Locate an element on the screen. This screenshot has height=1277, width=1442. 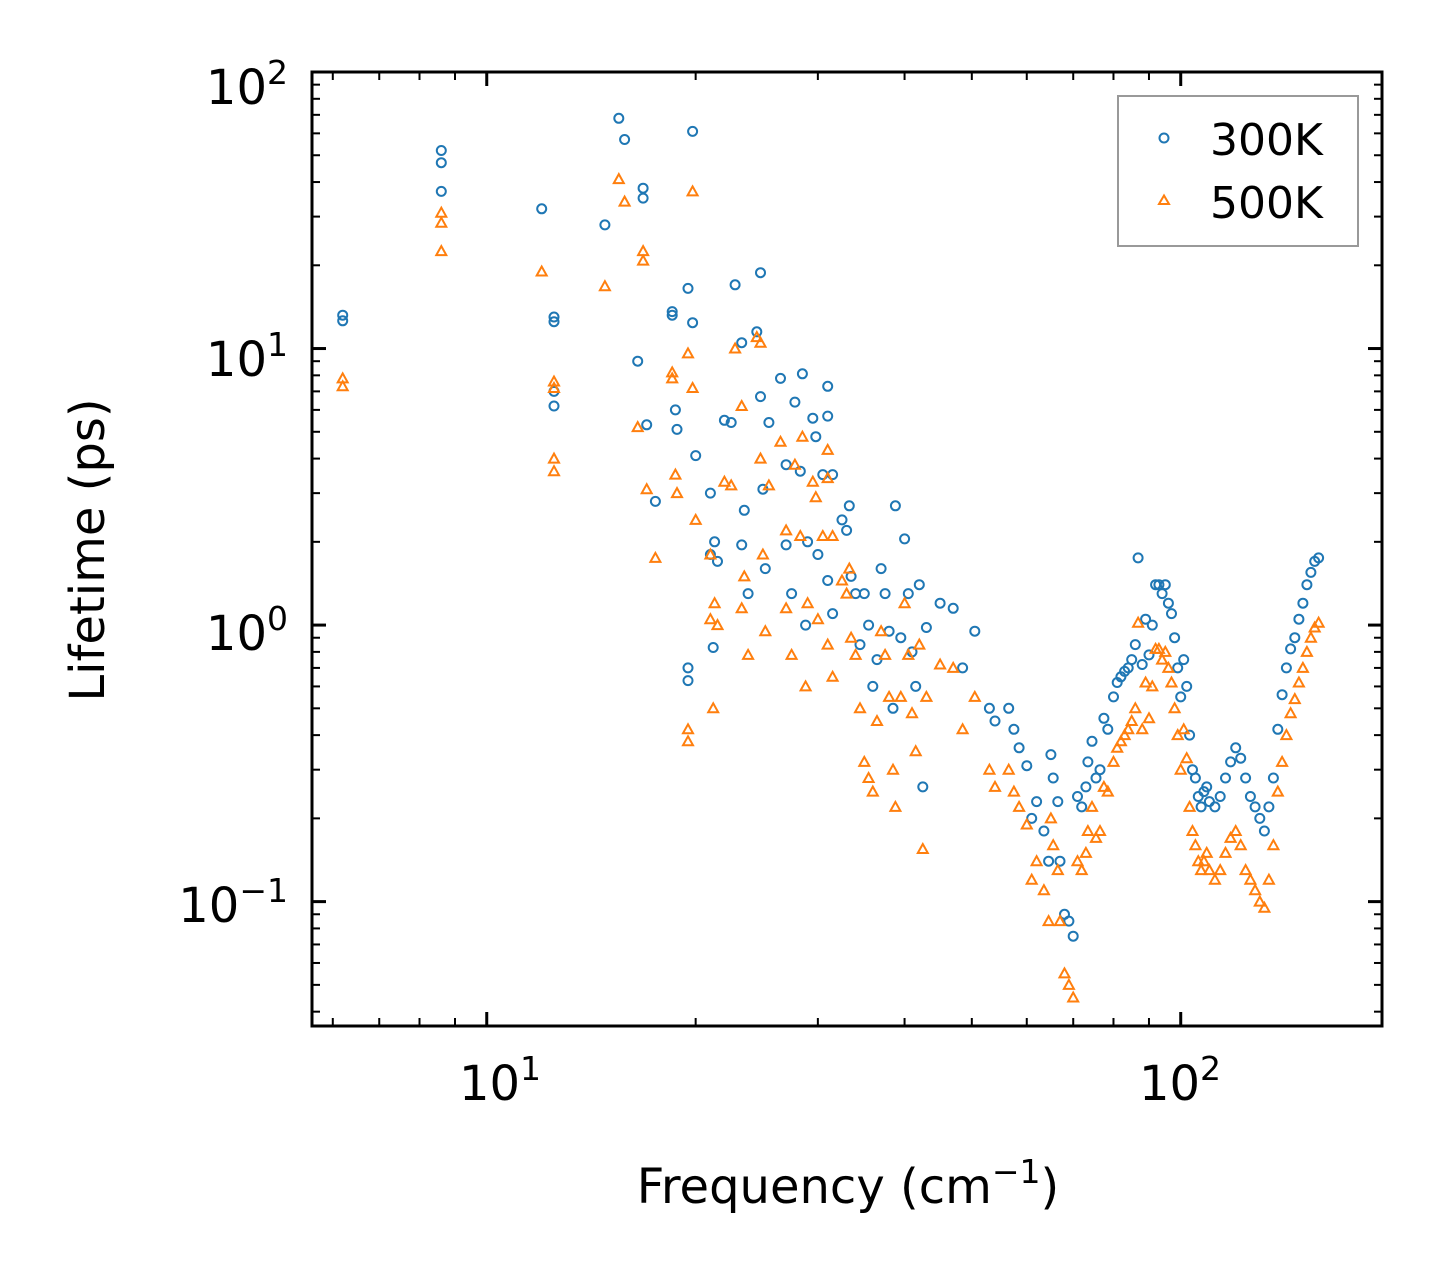
x-tick-label-10: 101 is located at coordinates (500, 1080).